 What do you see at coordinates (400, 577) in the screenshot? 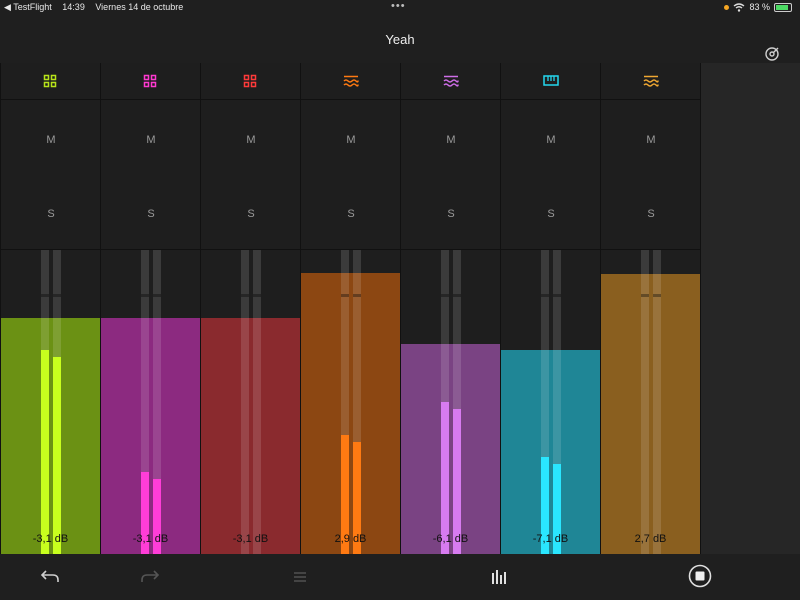
I see `bottom-toolbar` at bounding box center [400, 577].